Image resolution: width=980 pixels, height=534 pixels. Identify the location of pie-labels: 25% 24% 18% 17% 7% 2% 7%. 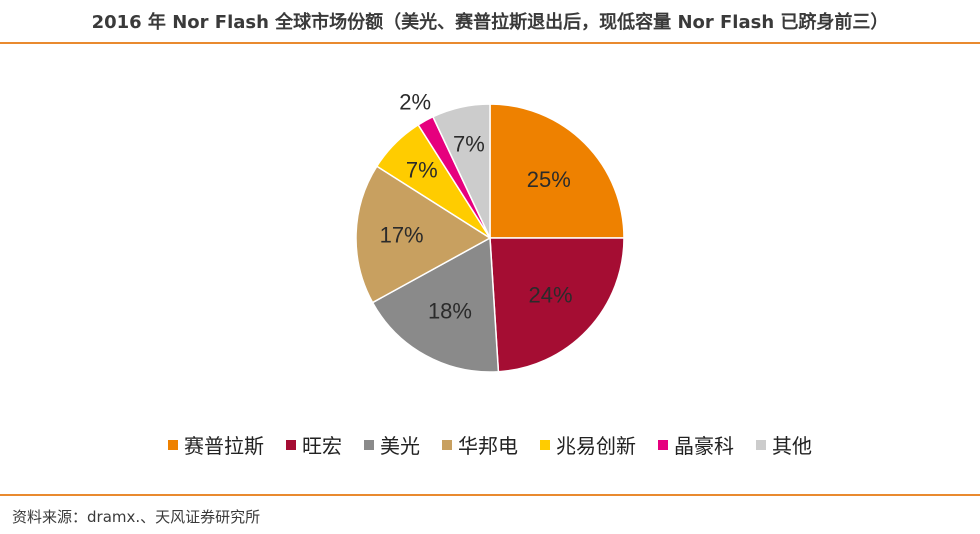
(476, 206).